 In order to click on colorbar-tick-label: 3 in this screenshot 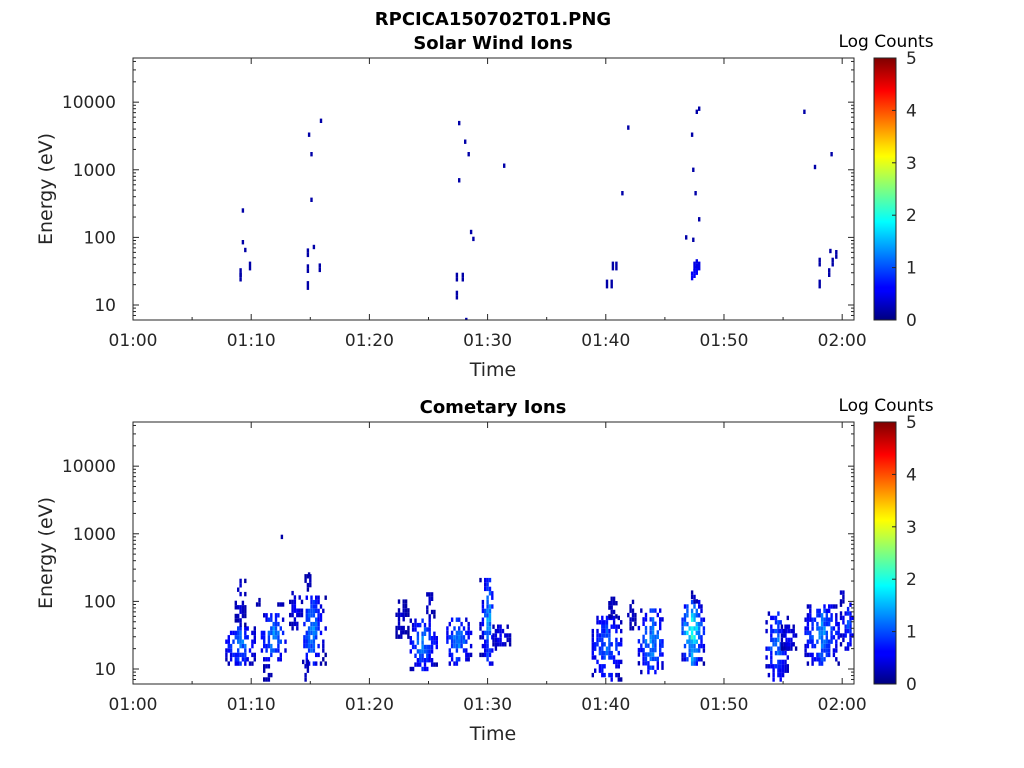, I will do `click(911, 528)`.